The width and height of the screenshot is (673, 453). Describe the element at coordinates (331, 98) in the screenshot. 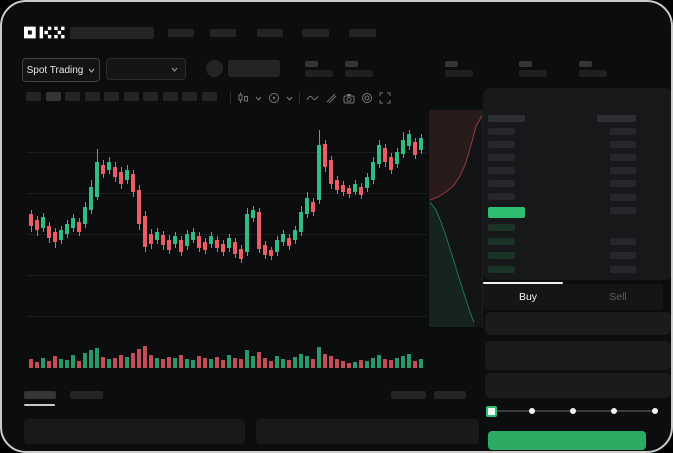

I see `brush-icon` at that location.